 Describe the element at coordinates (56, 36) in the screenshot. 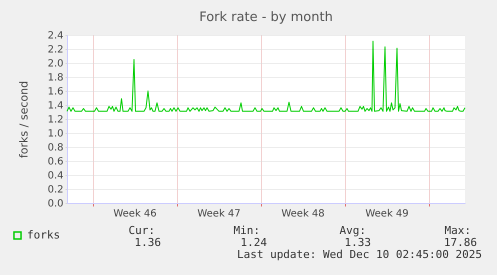

I see `y-tick-label: 2.4` at that location.